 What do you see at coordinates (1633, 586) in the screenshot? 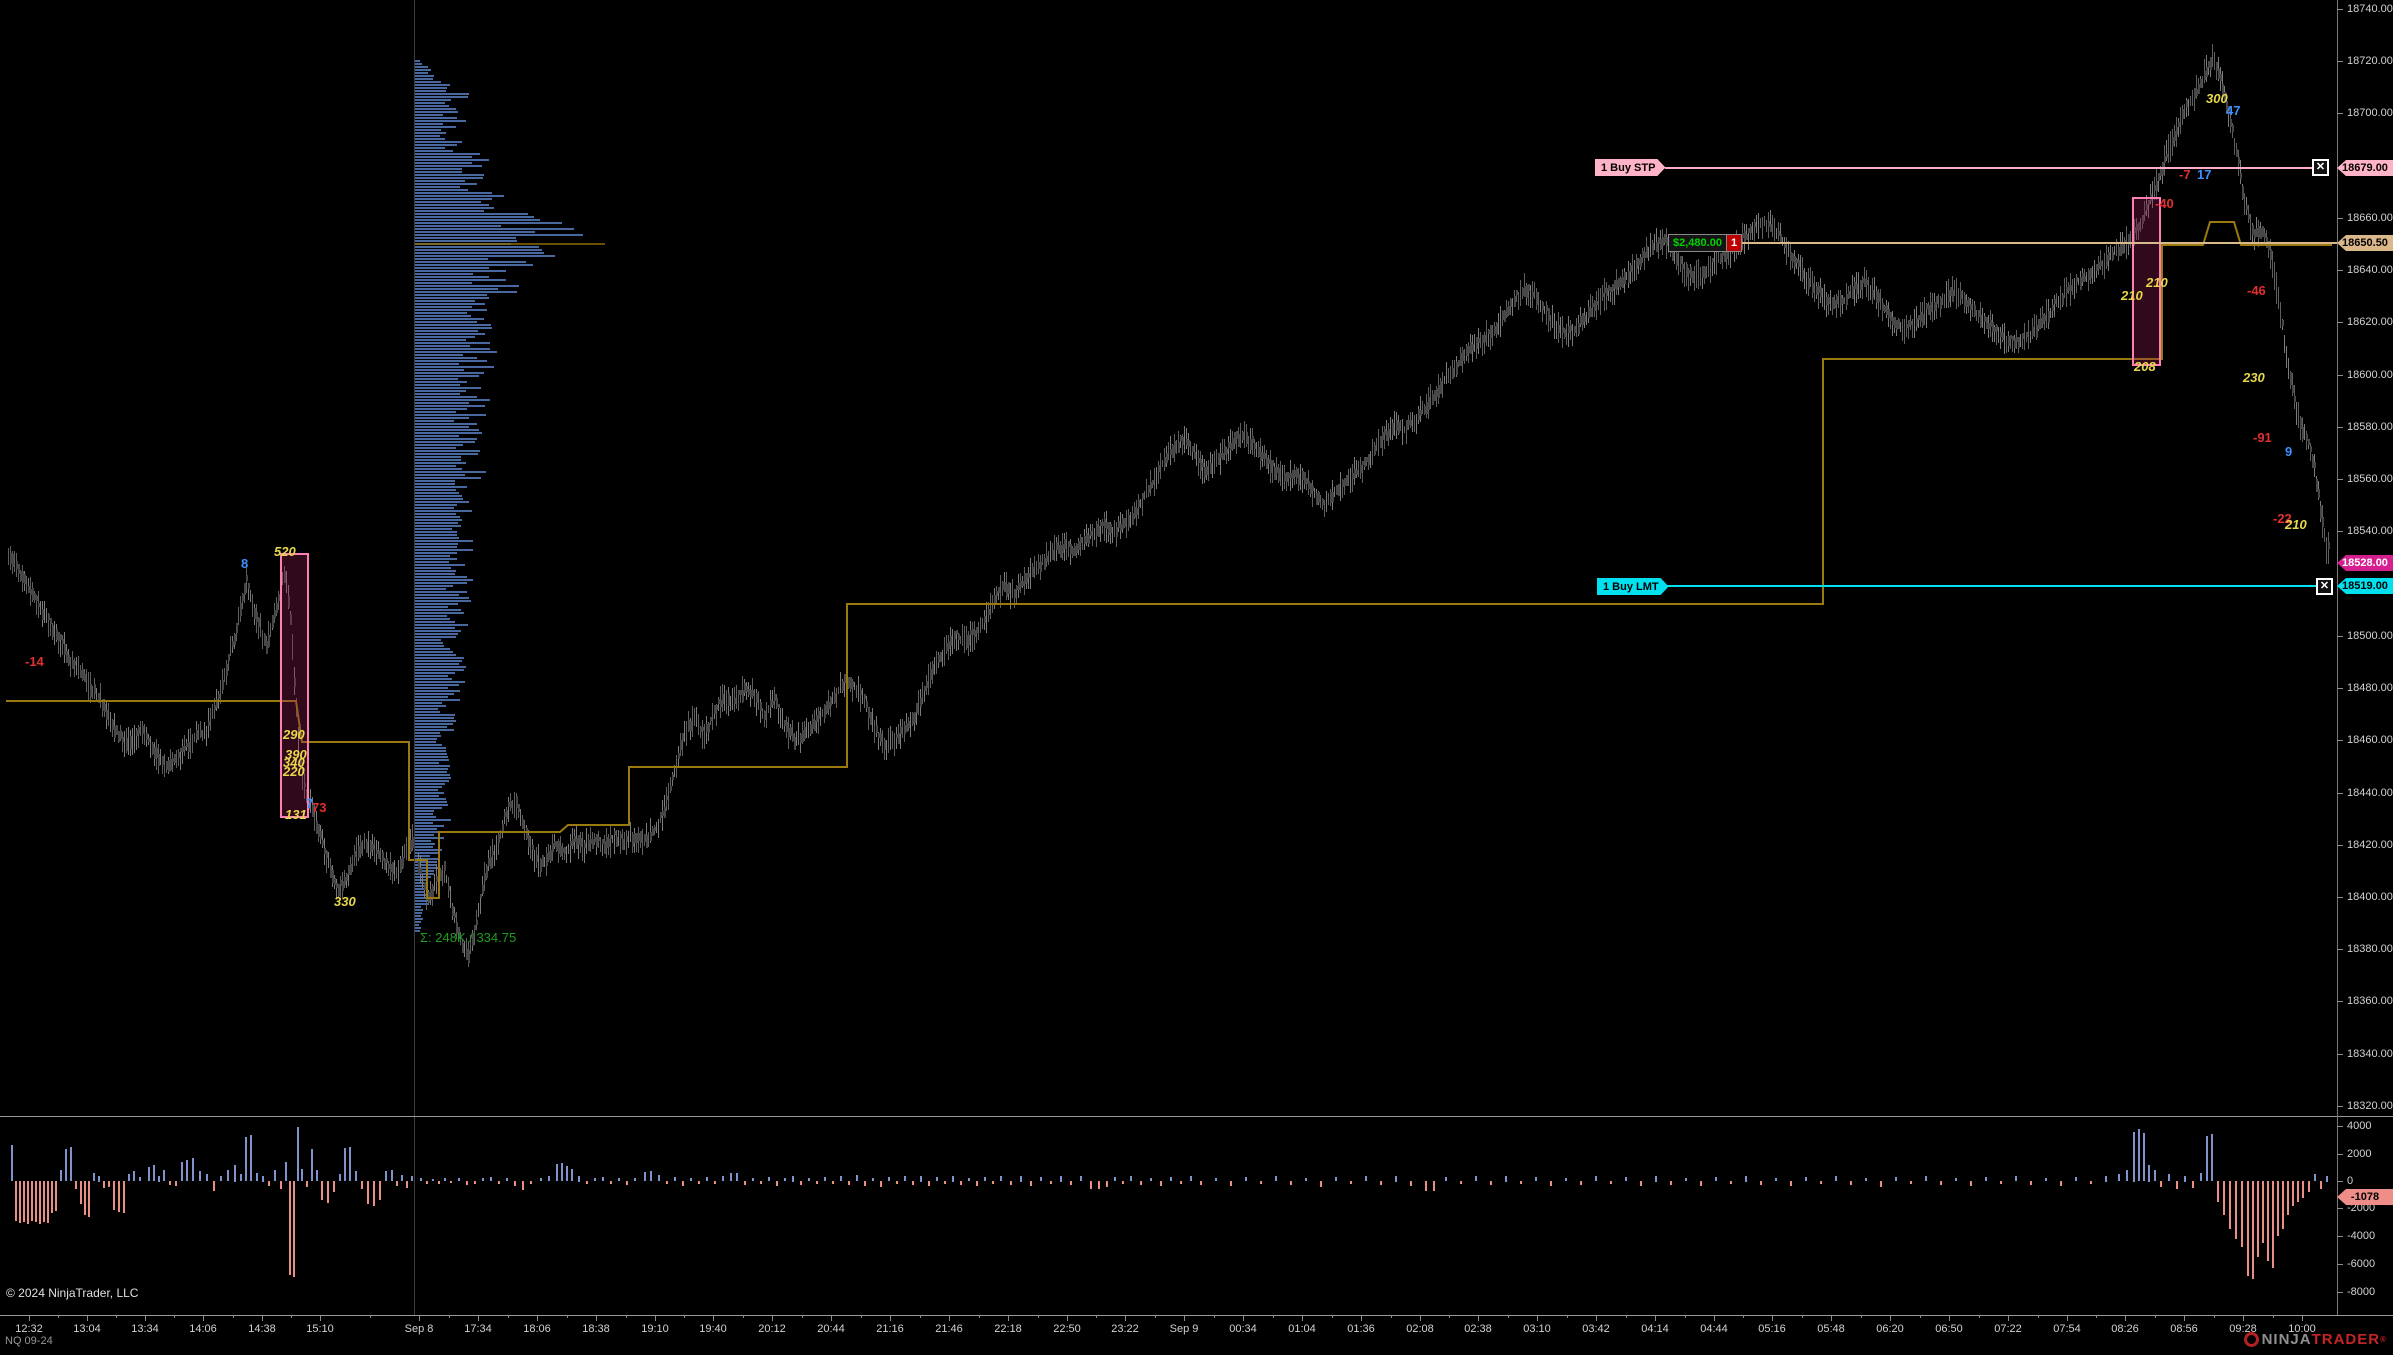
I see `buy-limit-order-label: 1 Buy LMT` at bounding box center [1633, 586].